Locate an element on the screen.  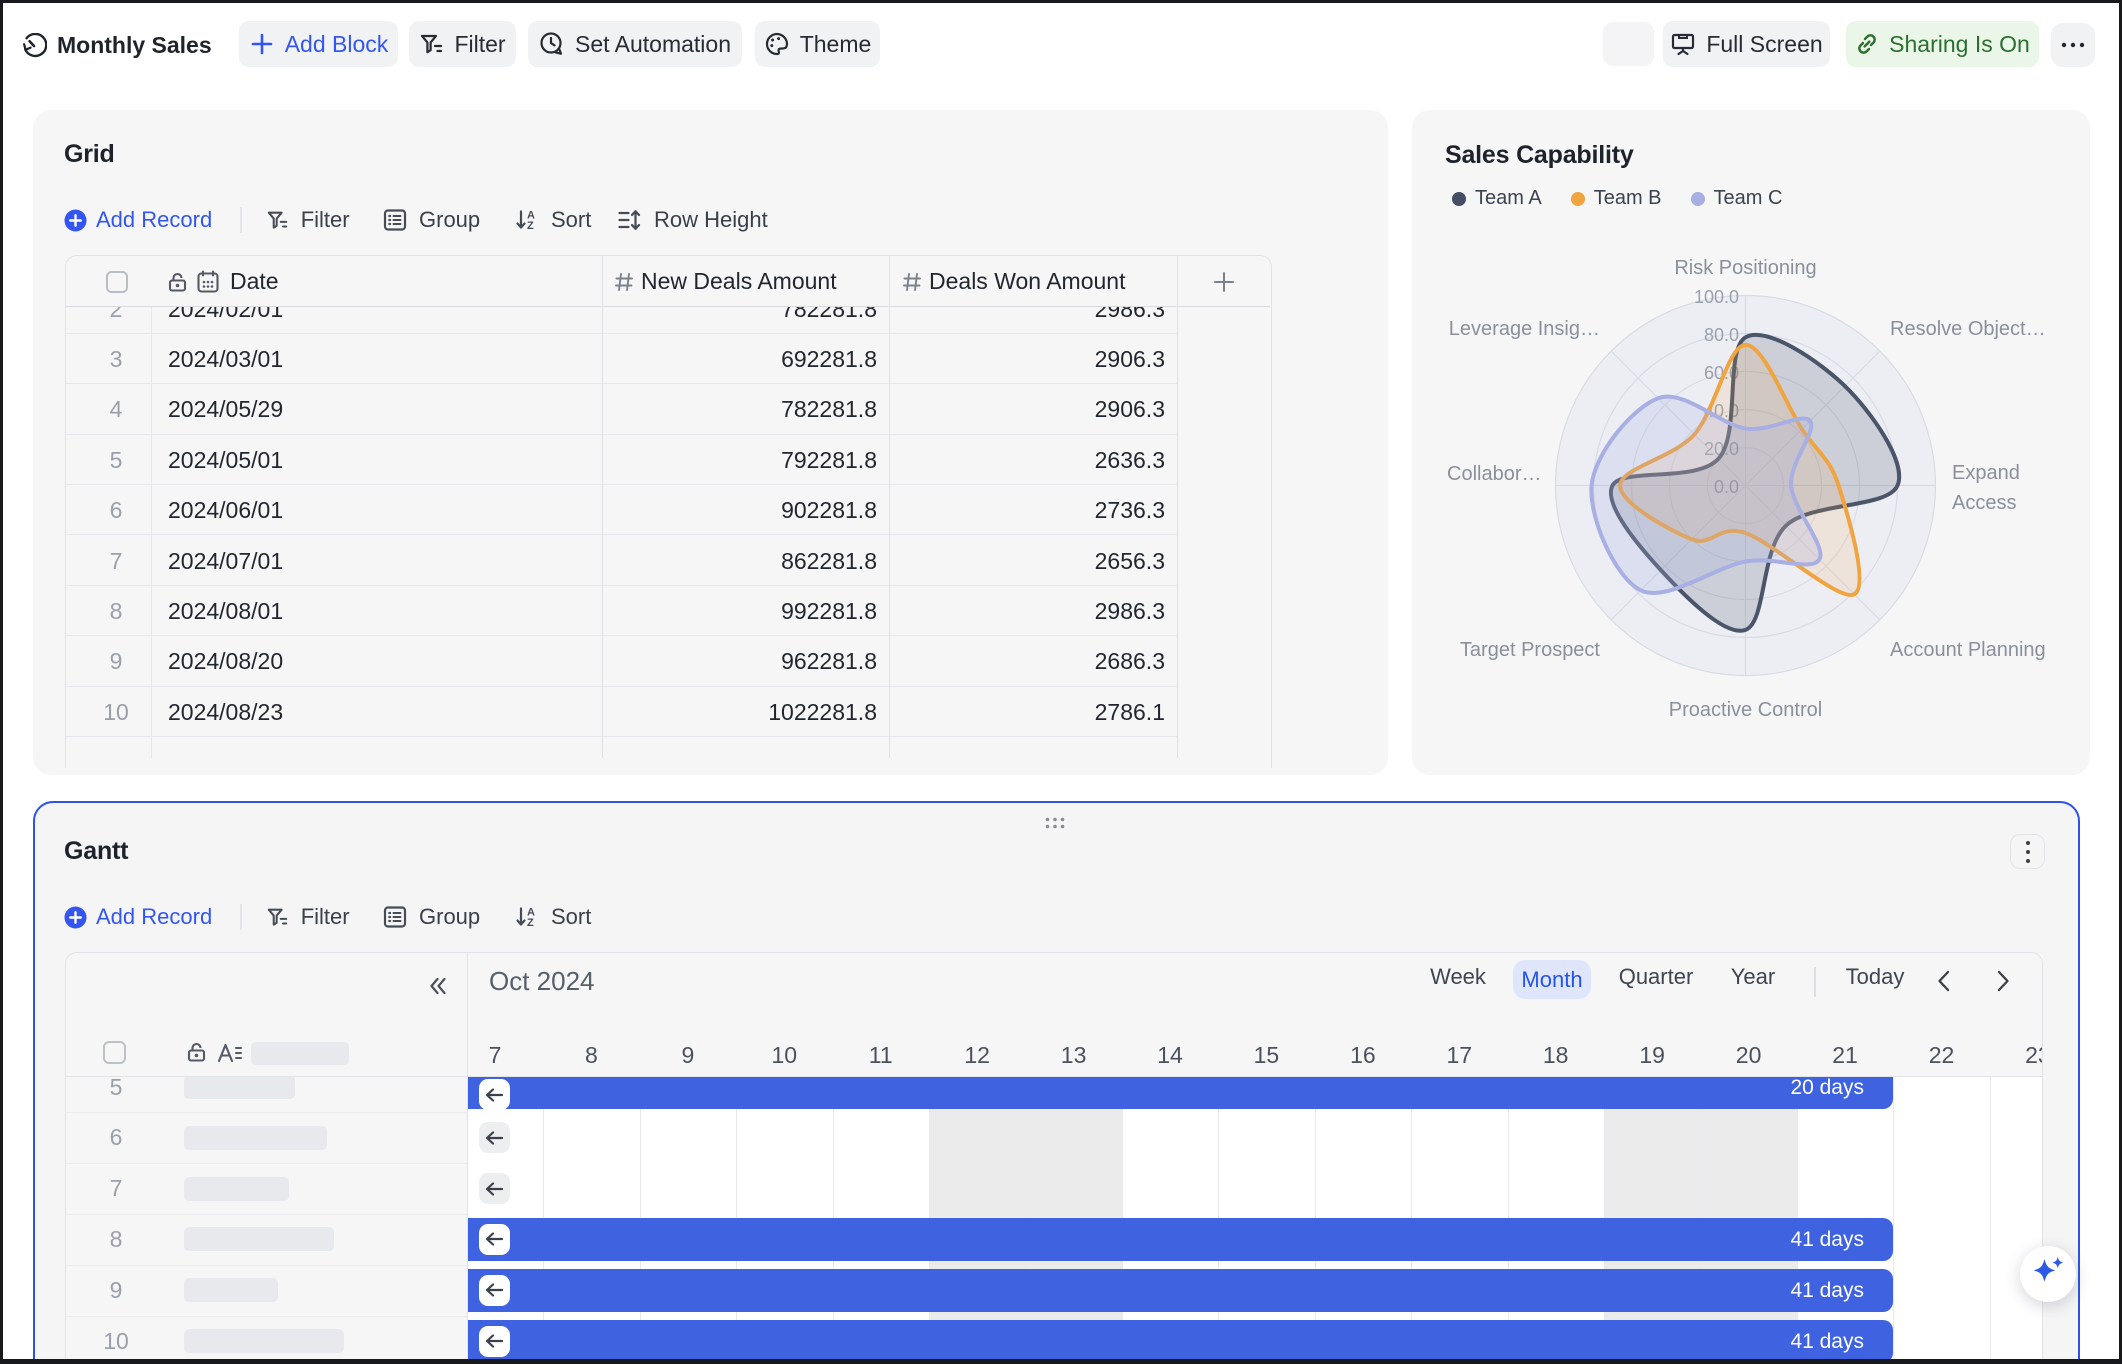
svg-text: 60.0 is located at coordinates (1721, 373).